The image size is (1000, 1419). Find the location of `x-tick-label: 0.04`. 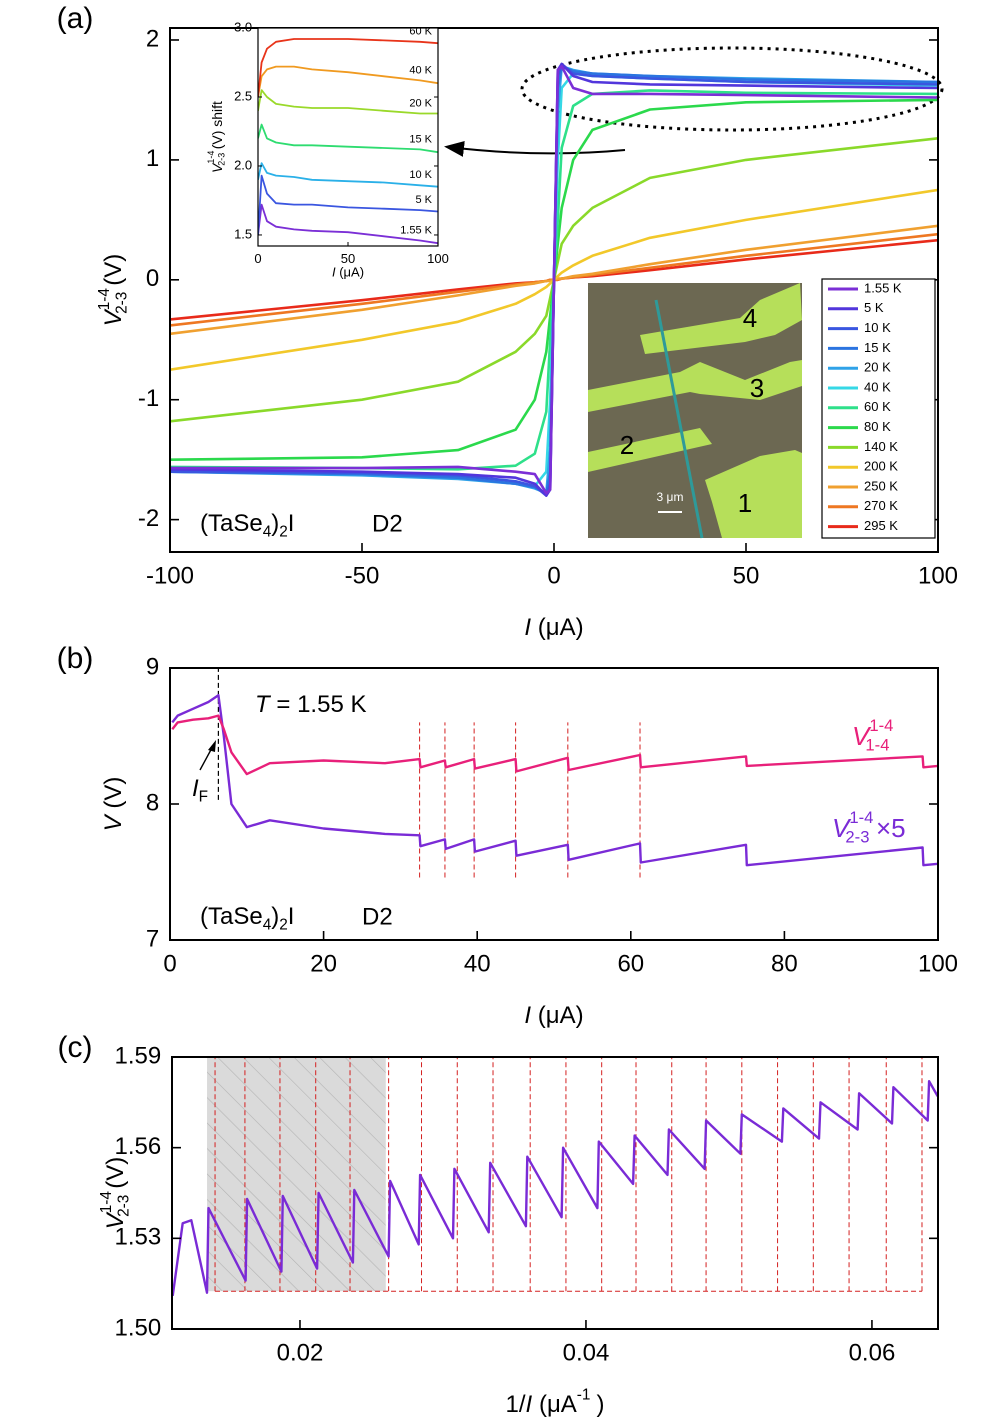

x-tick-label: 0.04 is located at coordinates (586, 1353).